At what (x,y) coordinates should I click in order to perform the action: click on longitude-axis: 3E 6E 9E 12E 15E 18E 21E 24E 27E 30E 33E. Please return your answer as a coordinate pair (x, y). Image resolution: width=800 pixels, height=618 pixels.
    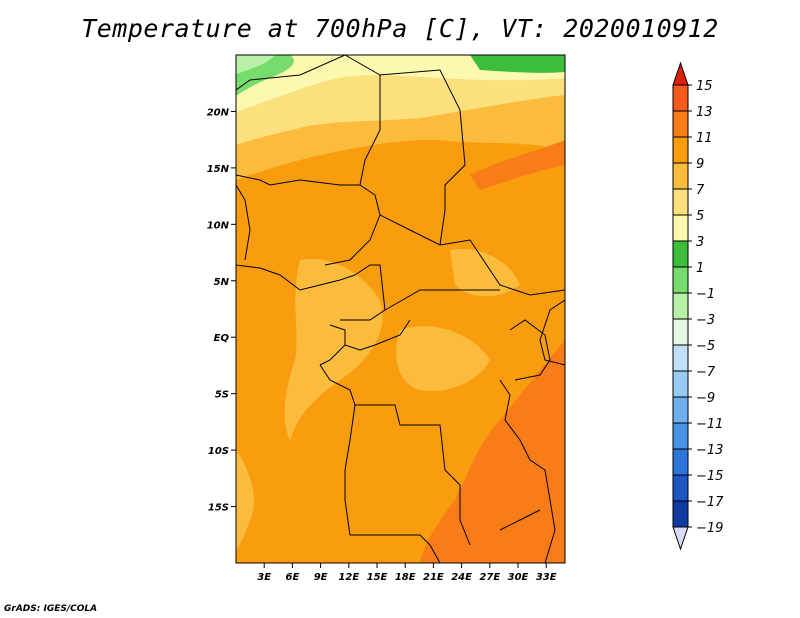
    Looking at the image, I should click on (407, 573).